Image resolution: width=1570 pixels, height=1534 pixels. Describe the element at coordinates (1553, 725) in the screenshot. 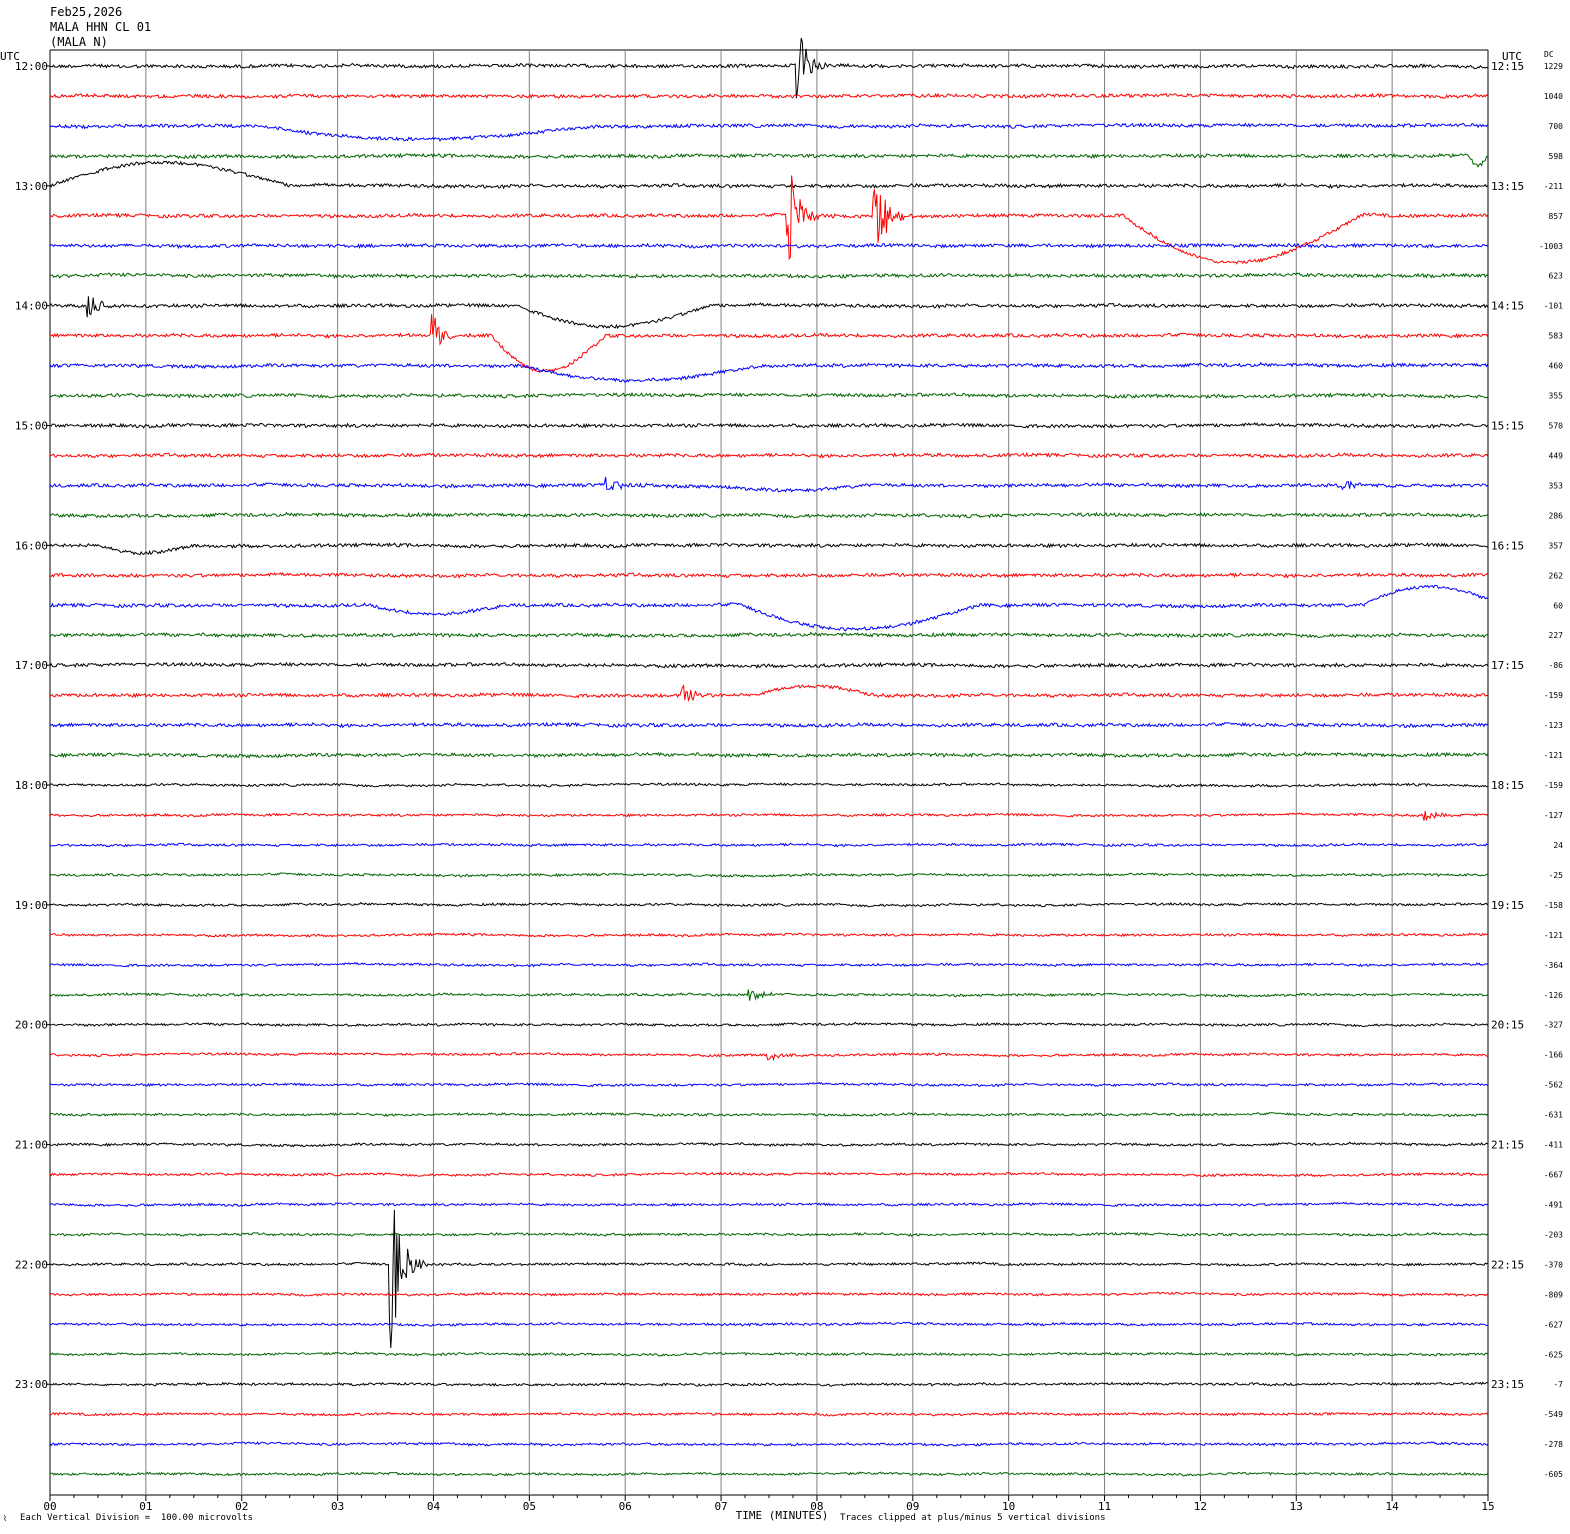

I see `dc-offset-label: -123` at that location.